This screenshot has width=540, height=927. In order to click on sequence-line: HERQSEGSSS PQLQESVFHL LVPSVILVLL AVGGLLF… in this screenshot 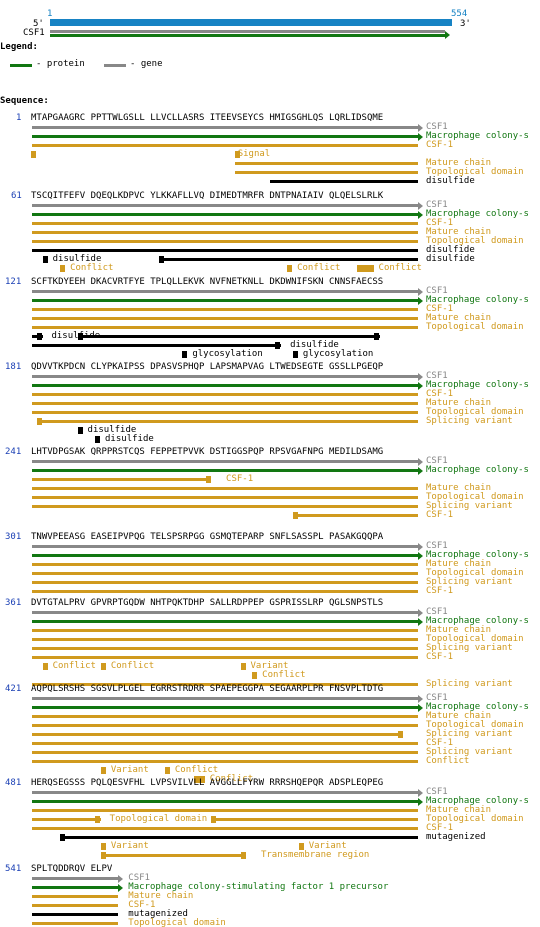, I will do `click(207, 783)`.